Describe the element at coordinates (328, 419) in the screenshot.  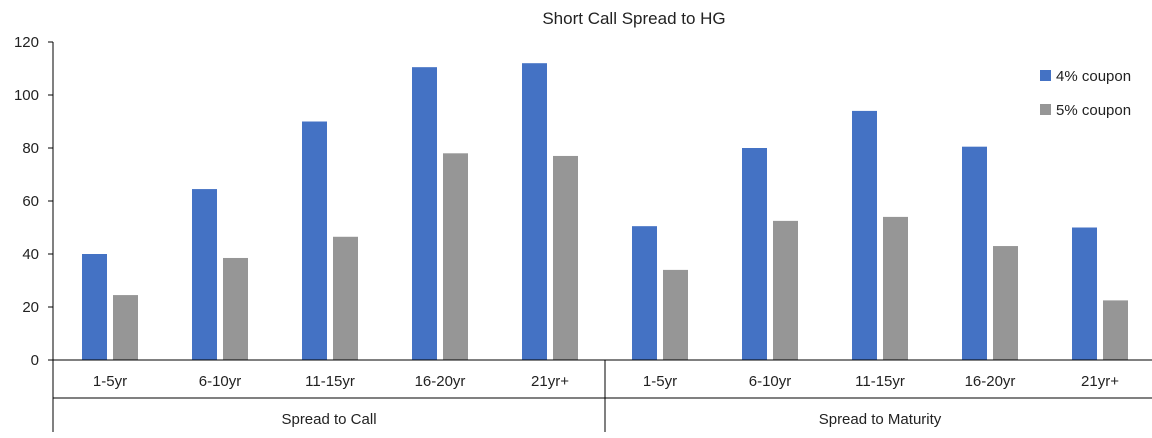
I see `x-group-label: Spread to Call` at that location.